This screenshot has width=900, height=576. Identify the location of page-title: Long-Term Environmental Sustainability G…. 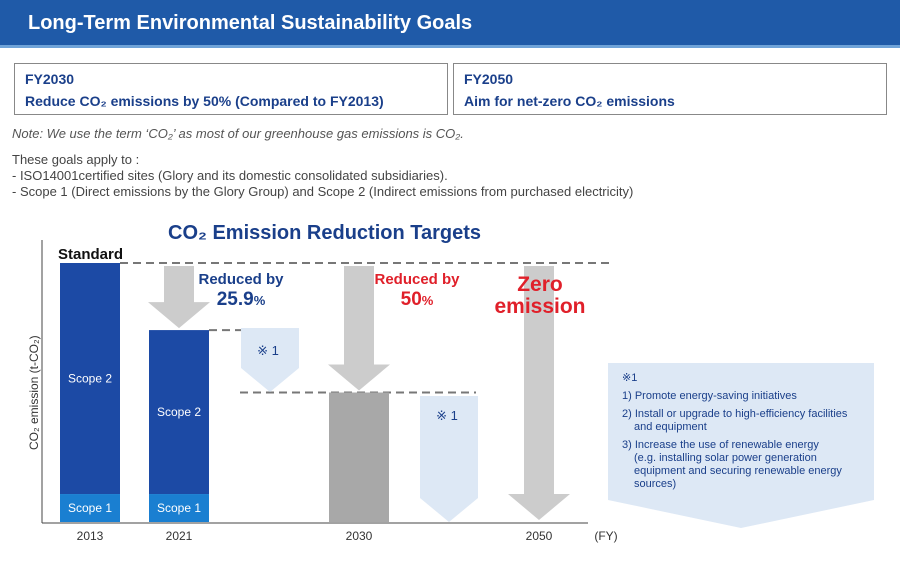
(250, 23).